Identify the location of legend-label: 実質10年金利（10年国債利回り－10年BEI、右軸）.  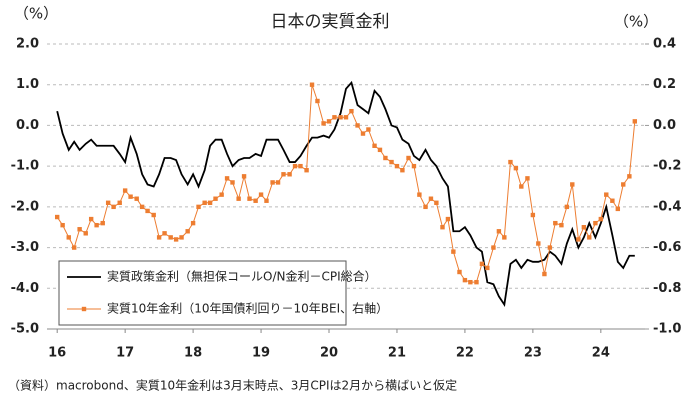
(247, 308).